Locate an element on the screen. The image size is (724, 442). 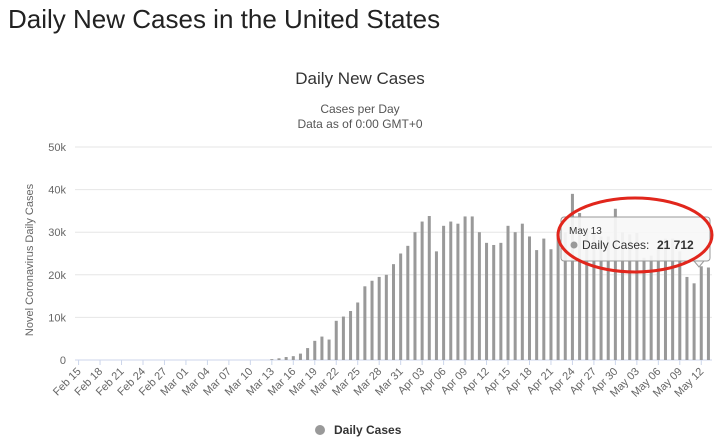
chart-subtitle-line-1: Cases per Day is located at coordinates (359, 109).